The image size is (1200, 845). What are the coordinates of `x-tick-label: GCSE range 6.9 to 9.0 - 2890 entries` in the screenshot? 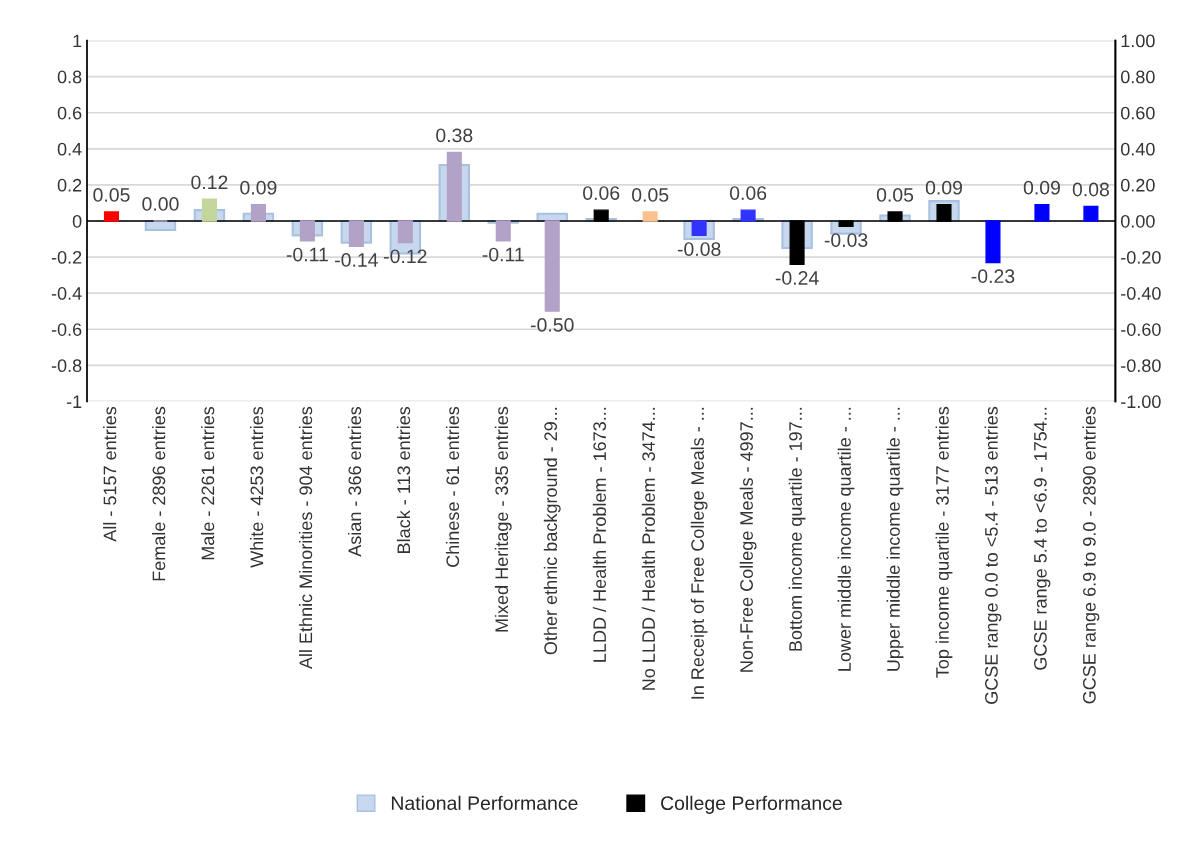 It's located at (1091, 555).